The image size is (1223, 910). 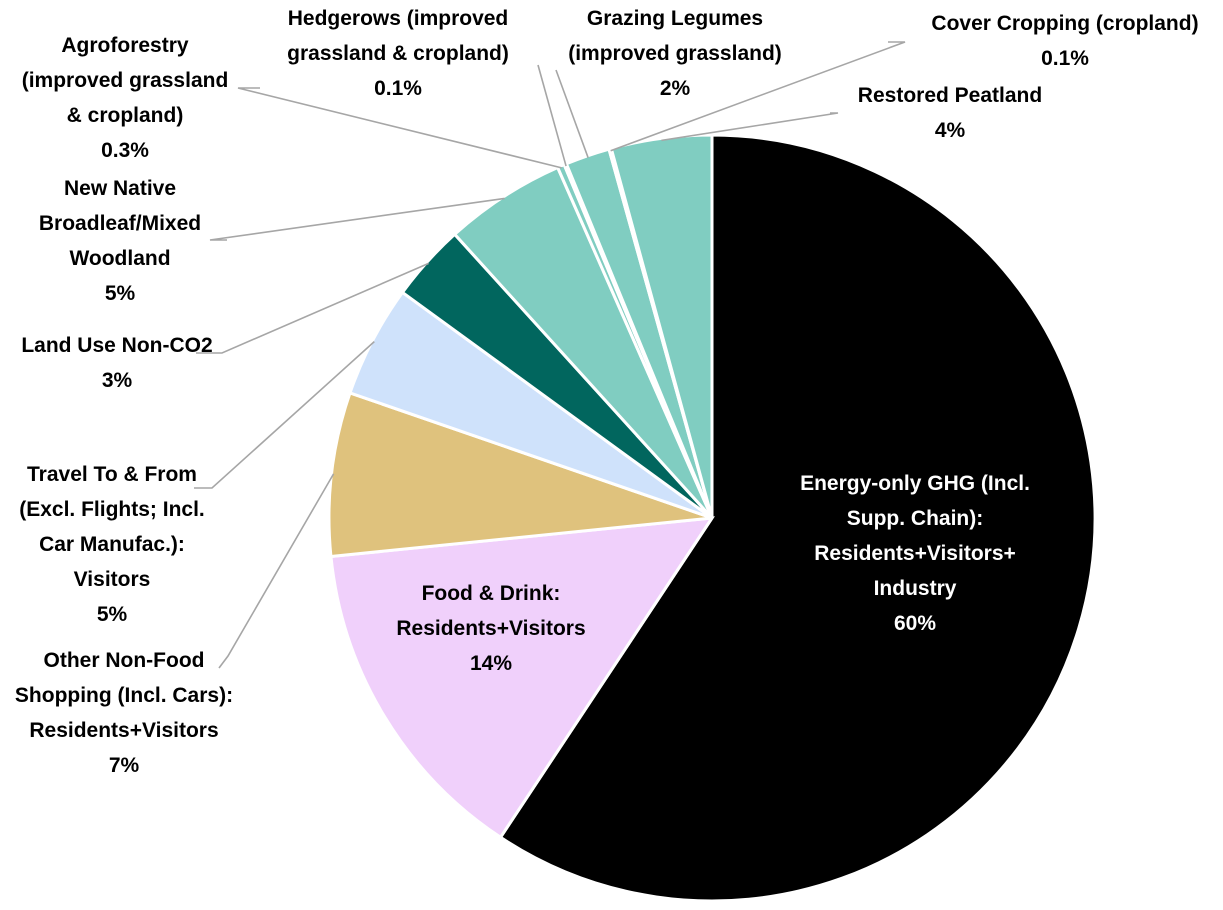 I want to click on slice-label-legumes: Grazing Legumes (improved grassland) 2%, so click(x=675, y=53).